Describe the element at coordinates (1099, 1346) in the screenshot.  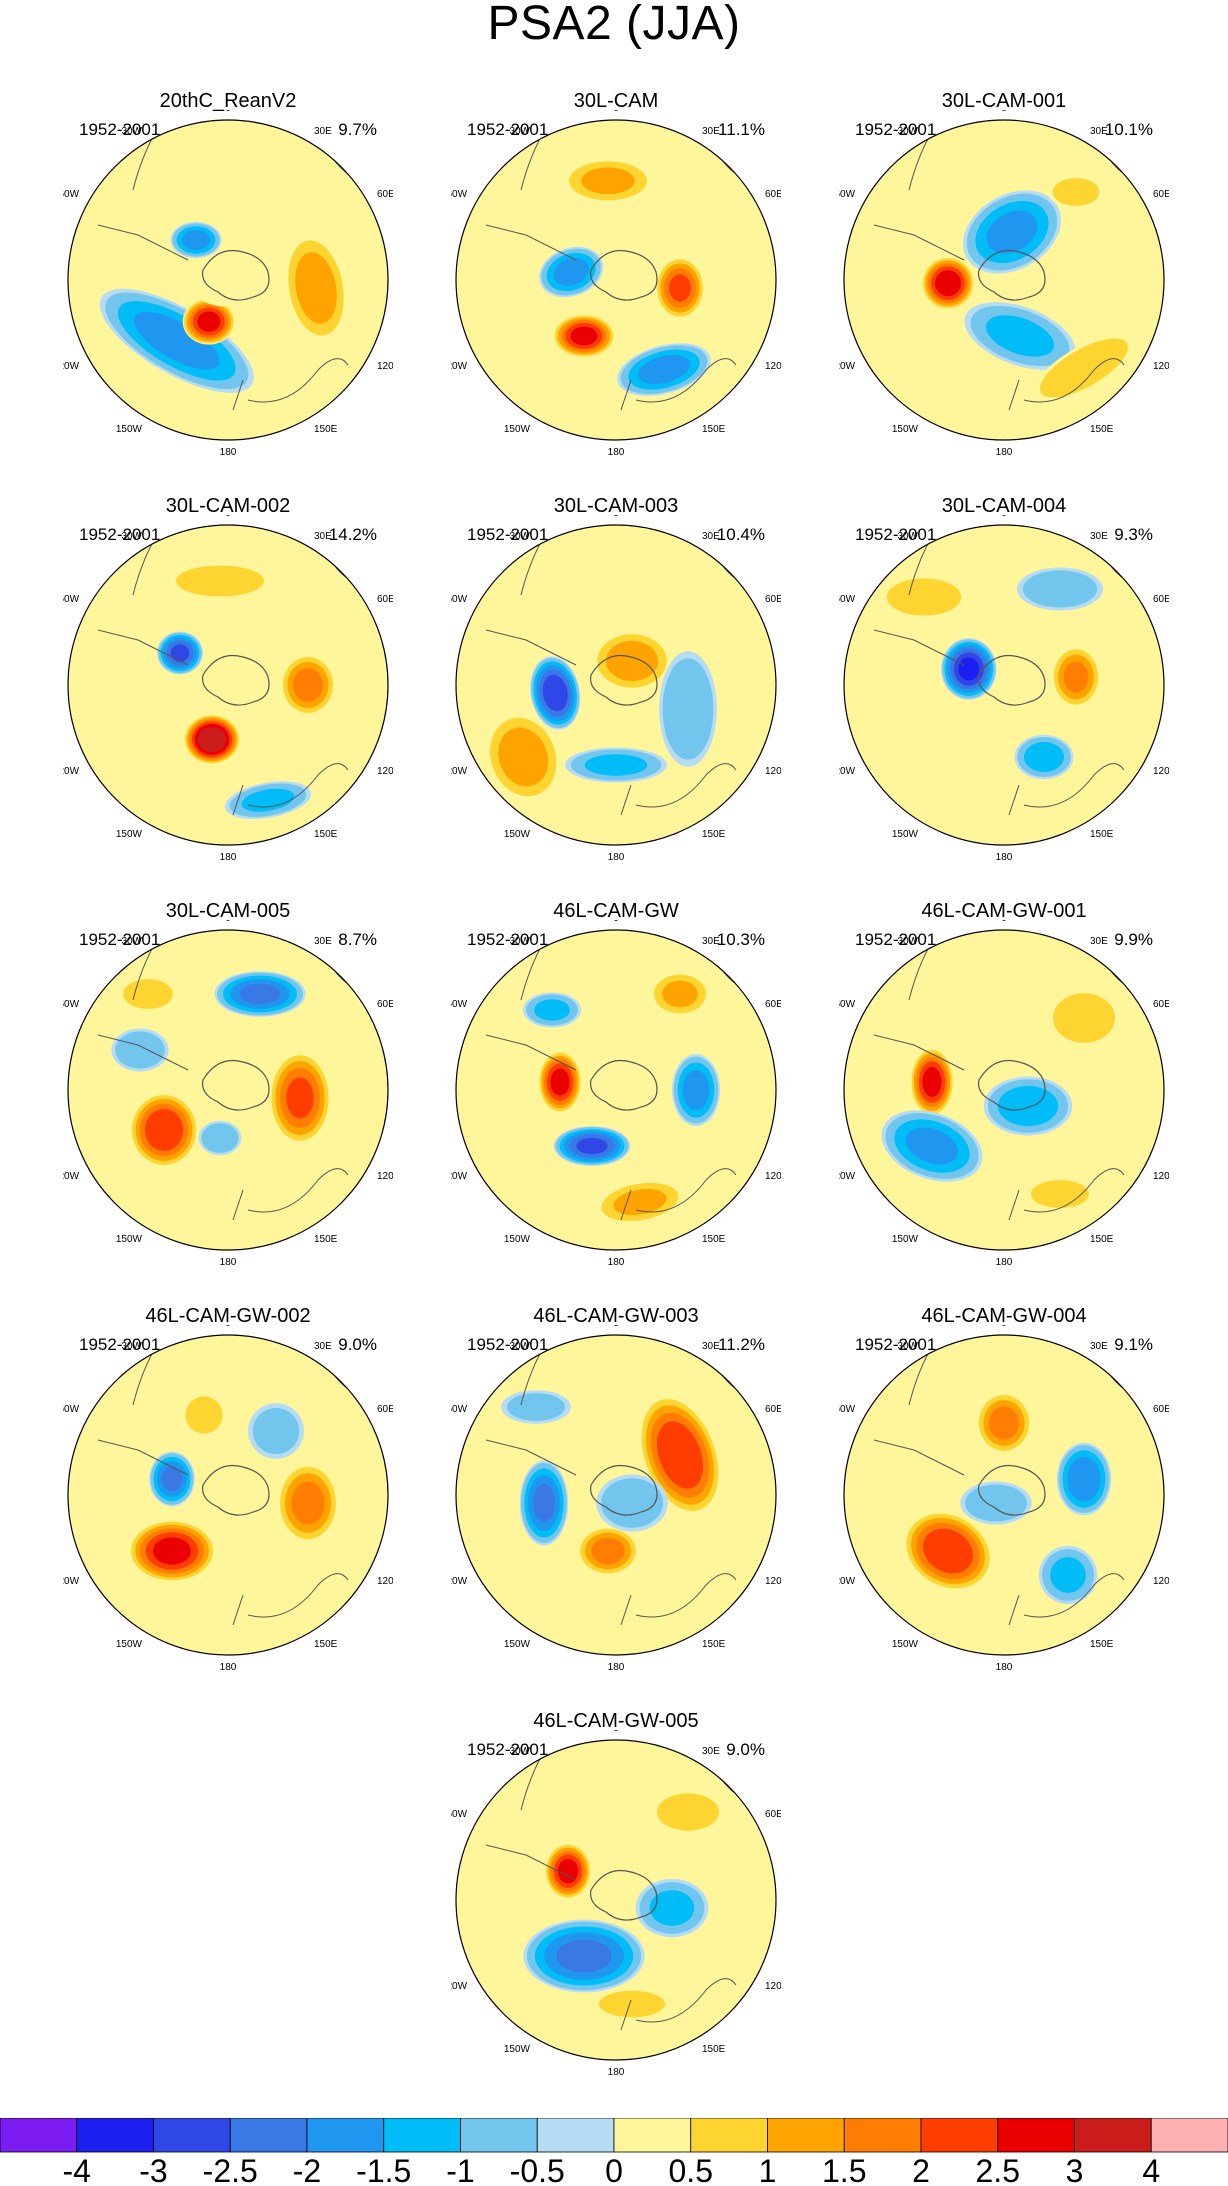
I see `longitude-label: 30E` at that location.